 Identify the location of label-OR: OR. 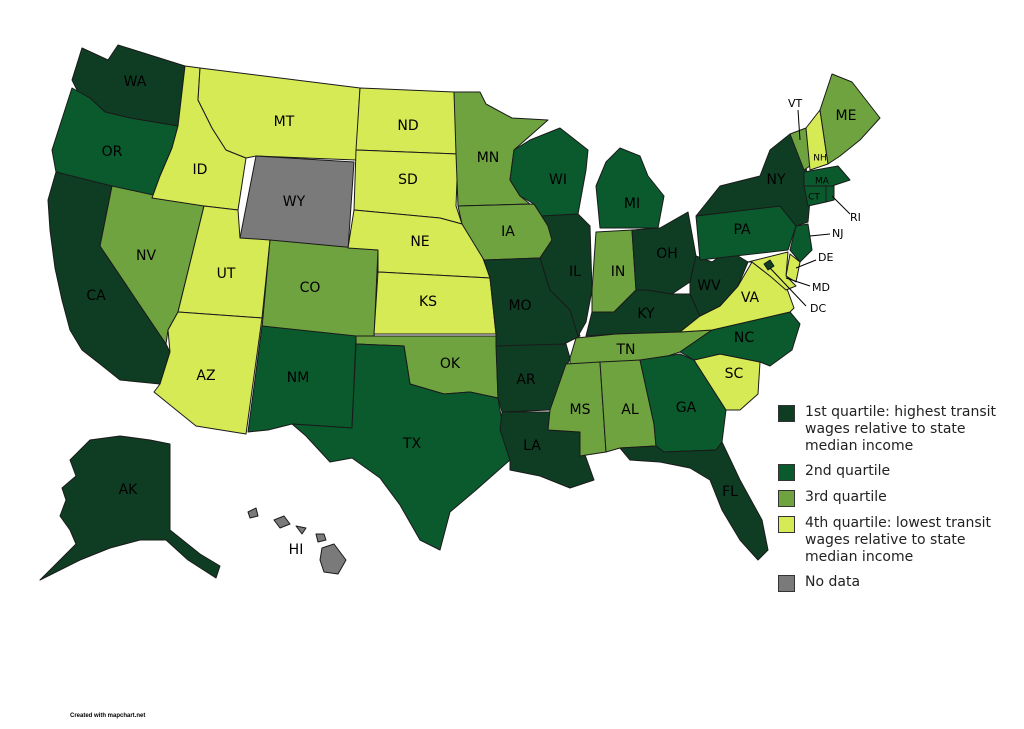
(112, 152).